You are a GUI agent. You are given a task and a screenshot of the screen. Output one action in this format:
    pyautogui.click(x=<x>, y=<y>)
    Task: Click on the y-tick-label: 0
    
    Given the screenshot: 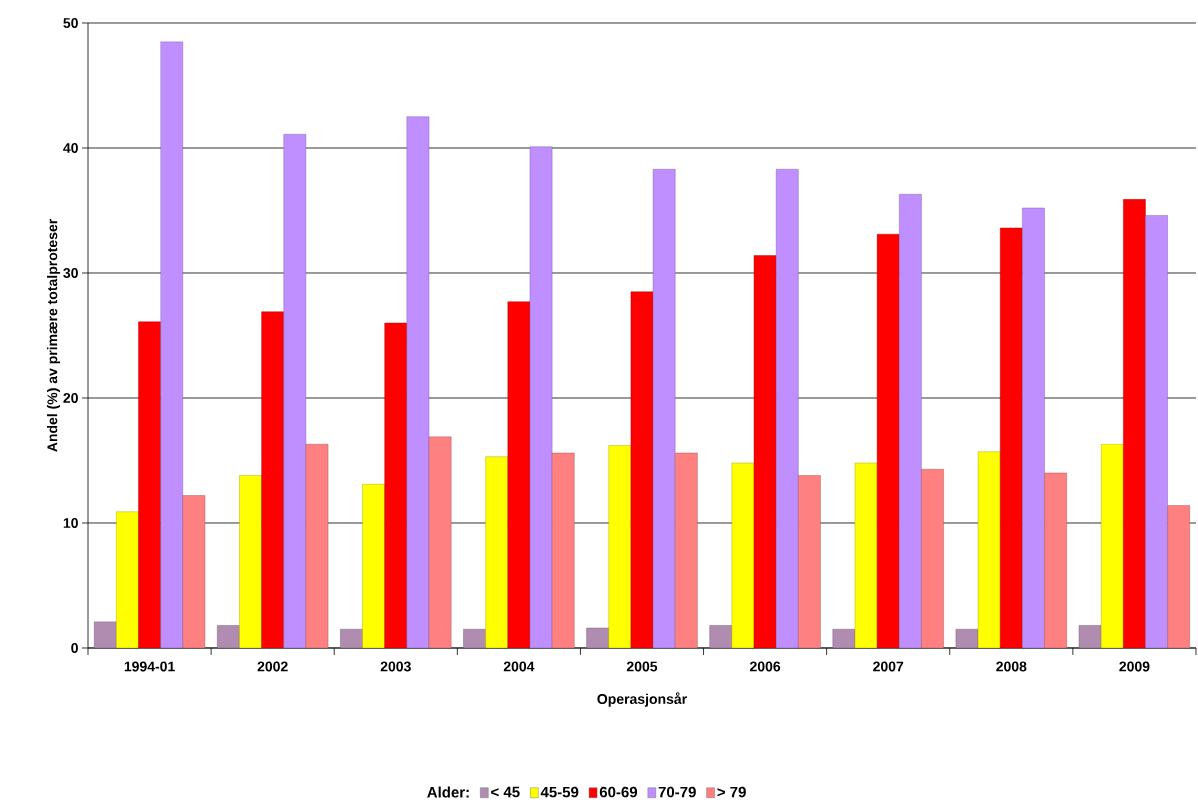 What is the action you would take?
    pyautogui.click(x=74, y=648)
    